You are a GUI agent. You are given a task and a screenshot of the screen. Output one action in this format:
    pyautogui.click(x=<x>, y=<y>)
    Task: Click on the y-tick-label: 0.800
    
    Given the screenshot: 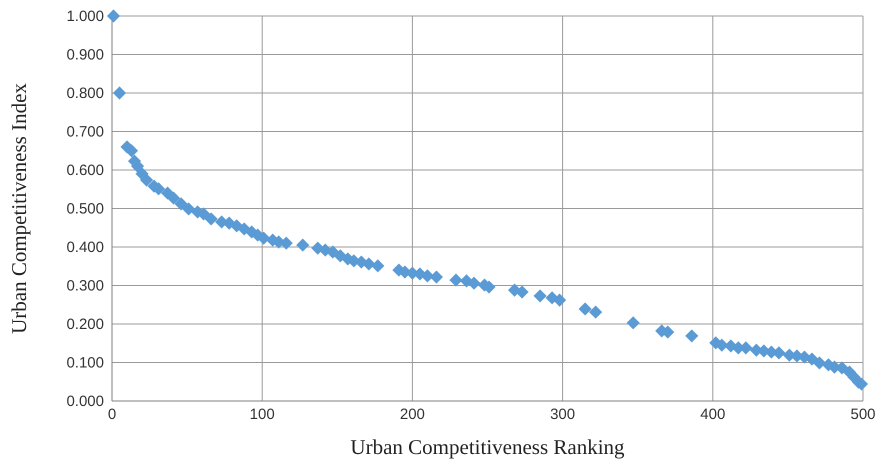 What is the action you would take?
    pyautogui.click(x=85, y=93)
    